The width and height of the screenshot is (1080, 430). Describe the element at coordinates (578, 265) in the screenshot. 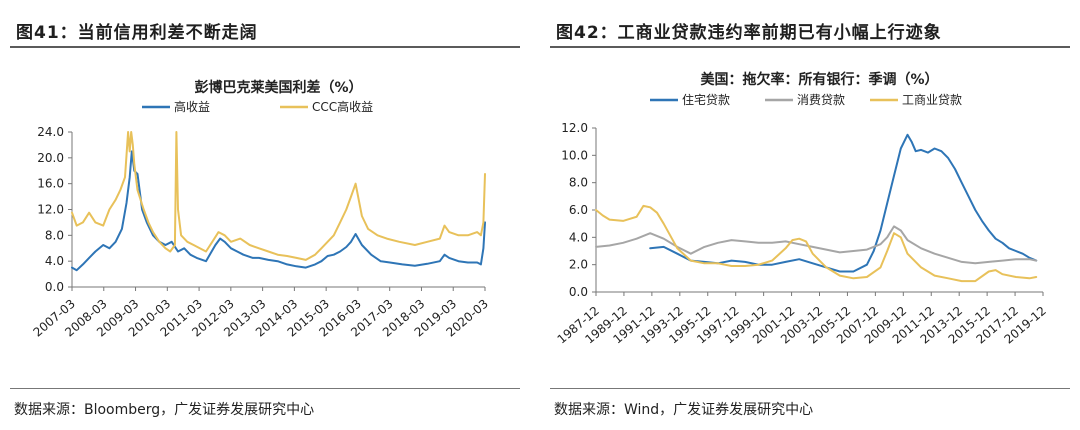

I see `y-tick-label: 2.0` at that location.